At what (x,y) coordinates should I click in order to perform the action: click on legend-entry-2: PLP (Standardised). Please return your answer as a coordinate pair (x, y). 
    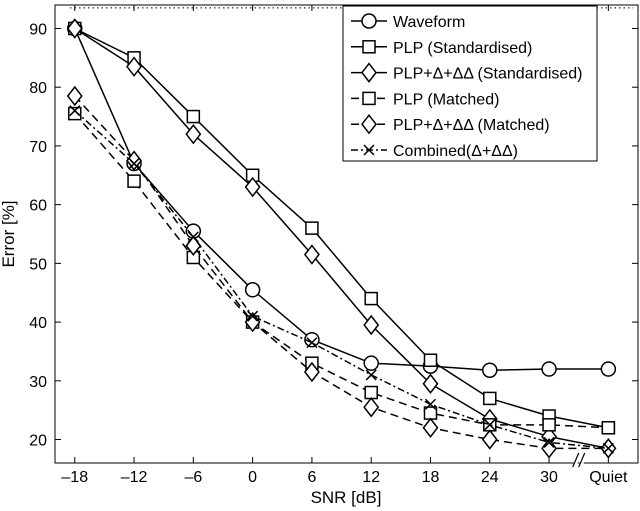
    Looking at the image, I should click on (441, 48).